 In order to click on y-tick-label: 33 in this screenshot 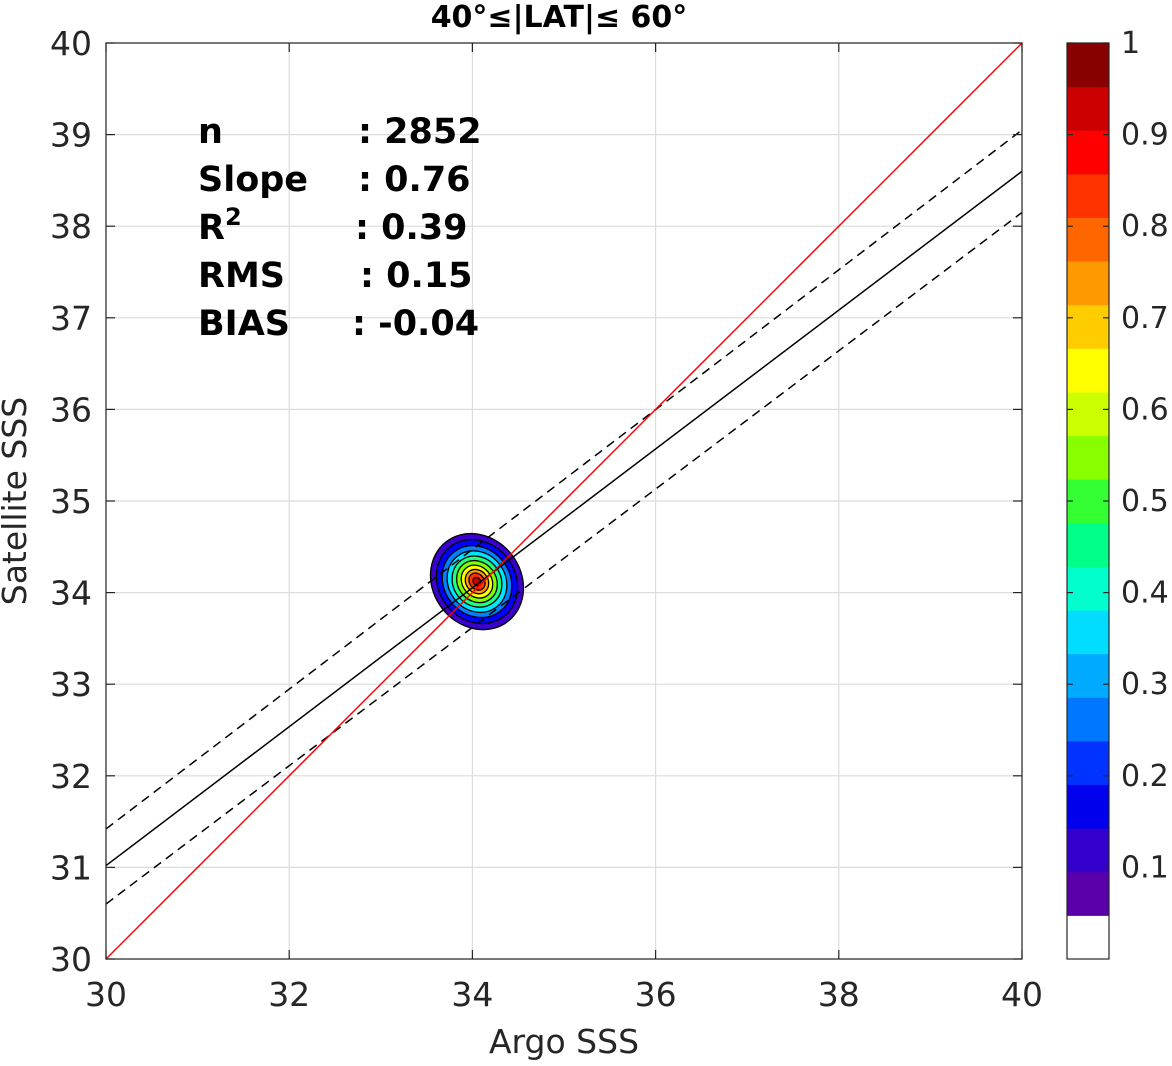, I will do `click(71, 684)`.